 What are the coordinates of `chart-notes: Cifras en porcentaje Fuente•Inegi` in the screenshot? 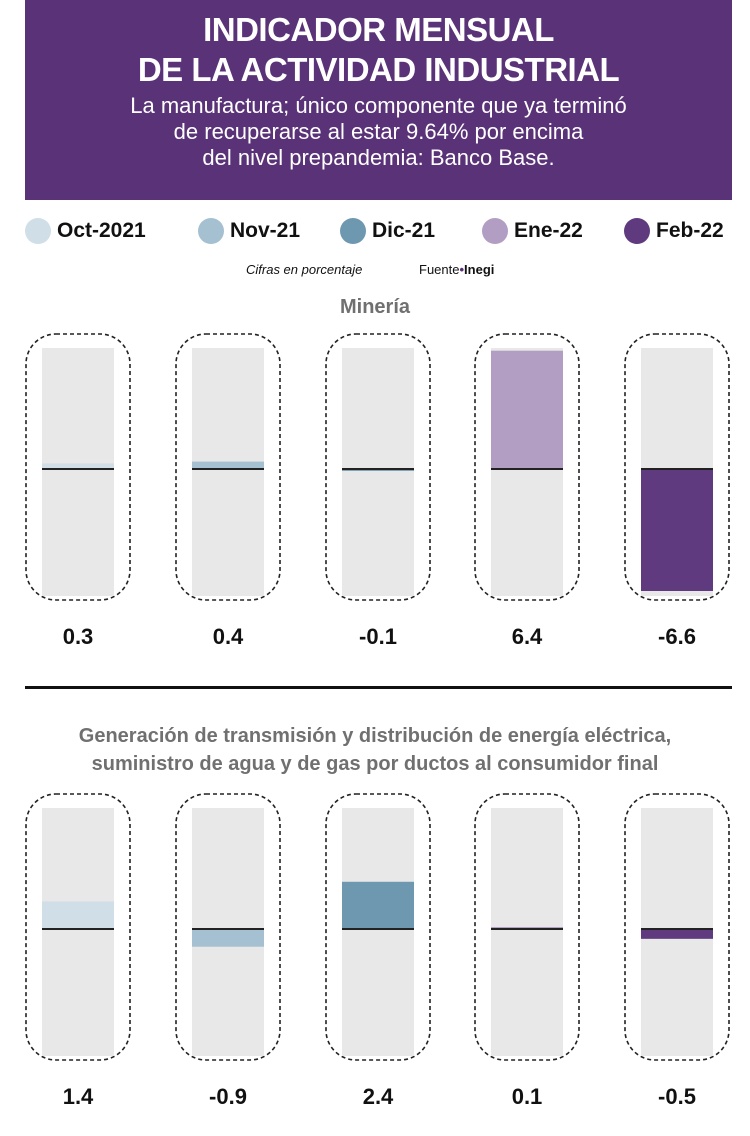 It's located at (375, 272).